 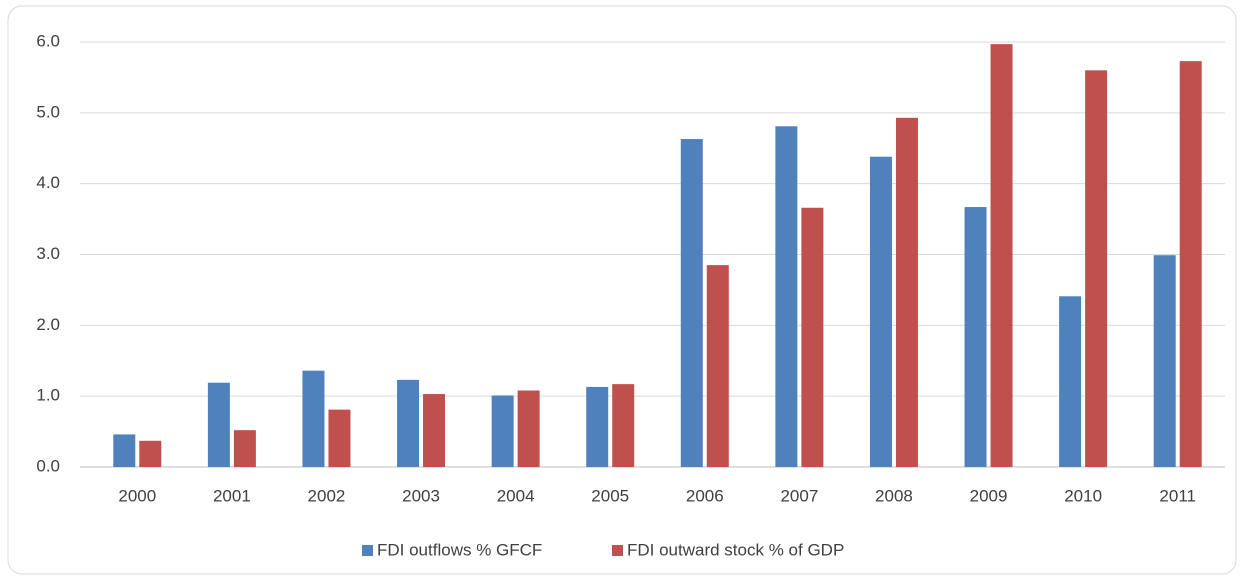 What do you see at coordinates (48, 465) in the screenshot?
I see `y-tick-label: 0.0` at bounding box center [48, 465].